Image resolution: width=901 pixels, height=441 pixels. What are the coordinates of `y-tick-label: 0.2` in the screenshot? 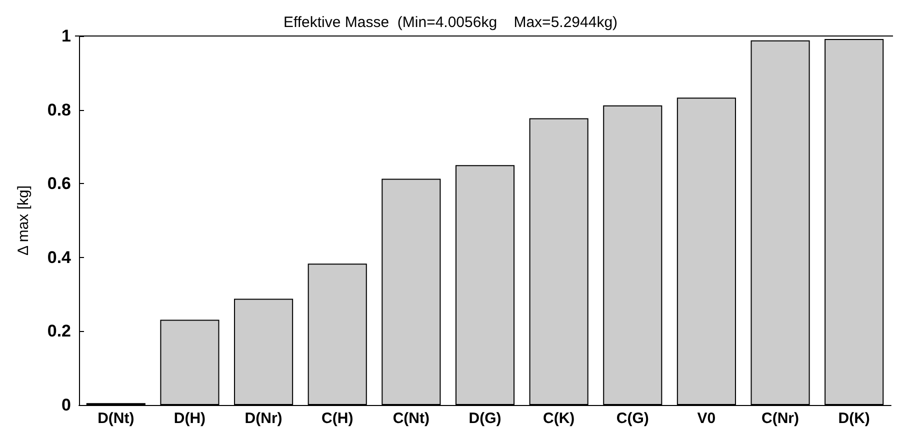 It's located at (59, 331).